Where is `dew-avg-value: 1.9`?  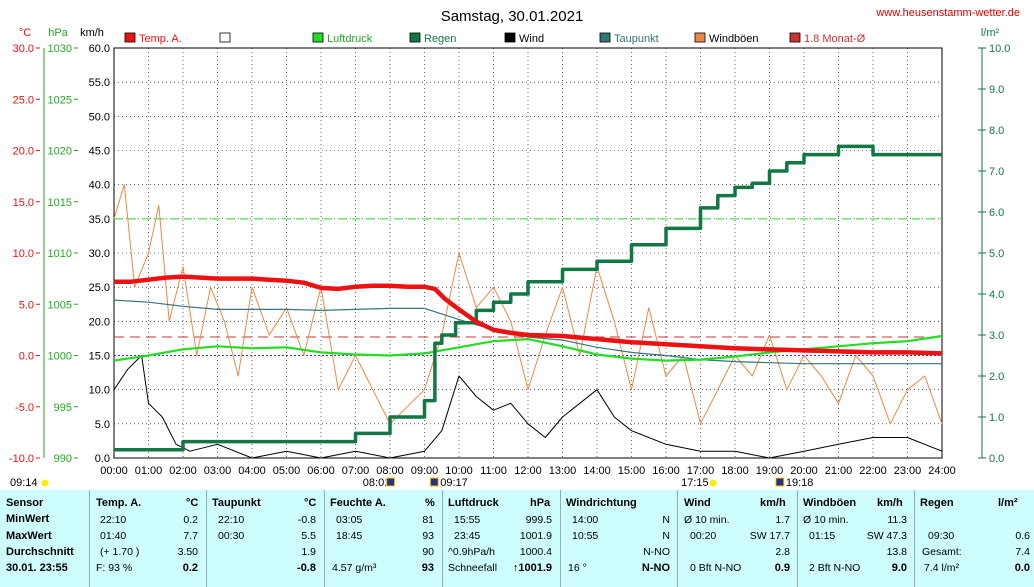 dew-avg-value: 1.9 is located at coordinates (308, 552).